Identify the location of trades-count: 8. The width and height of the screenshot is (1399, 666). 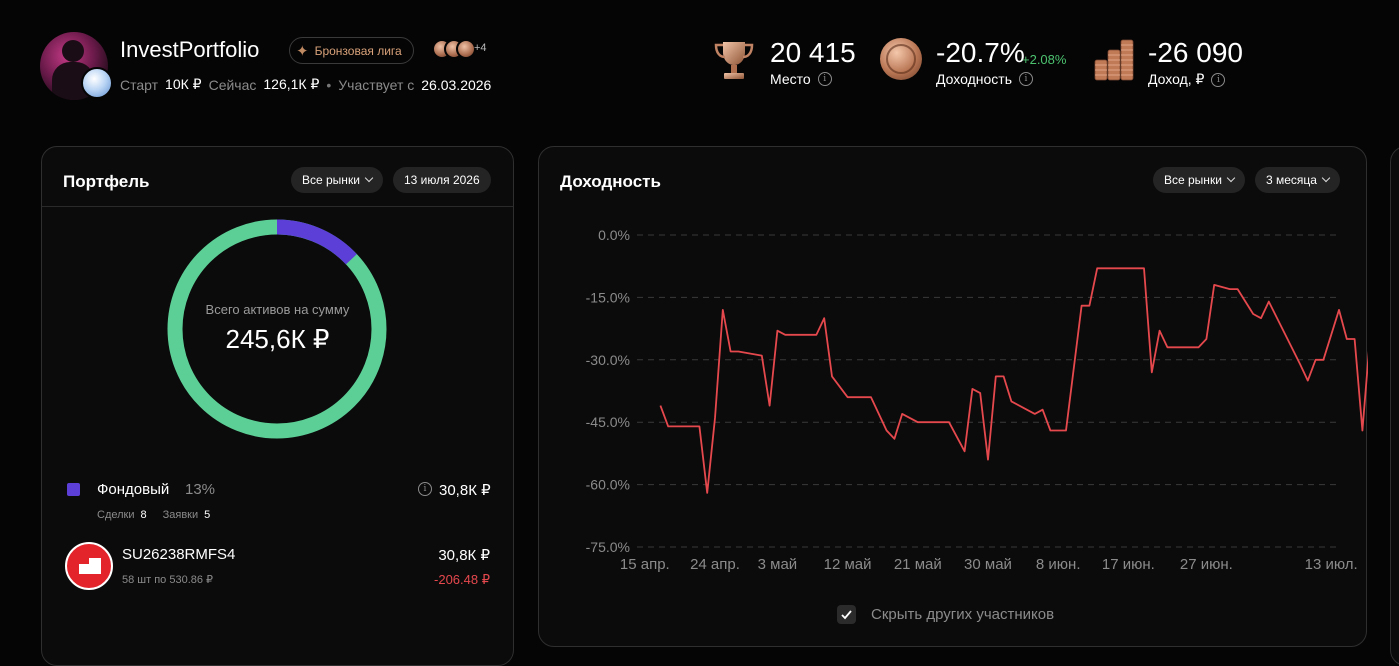
(143, 515).